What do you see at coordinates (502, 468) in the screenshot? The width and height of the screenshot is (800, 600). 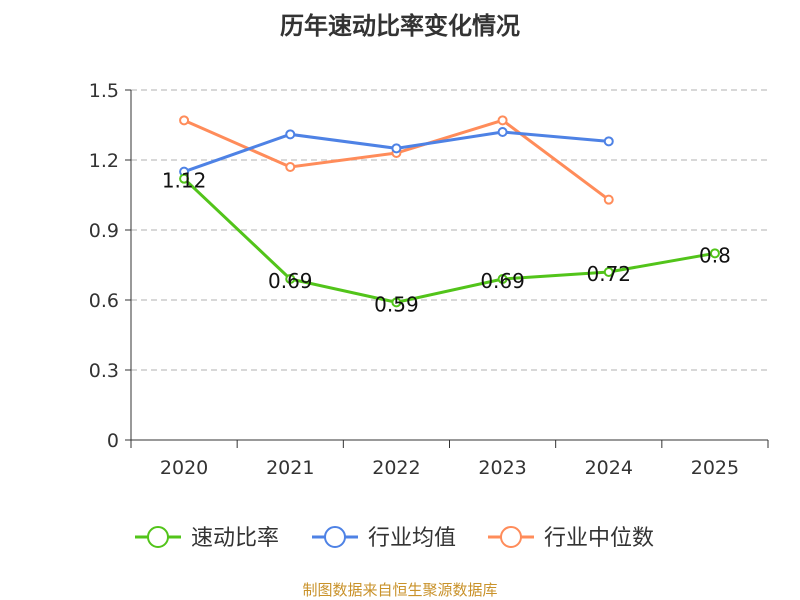 I see `x-tick-label: 2023` at bounding box center [502, 468].